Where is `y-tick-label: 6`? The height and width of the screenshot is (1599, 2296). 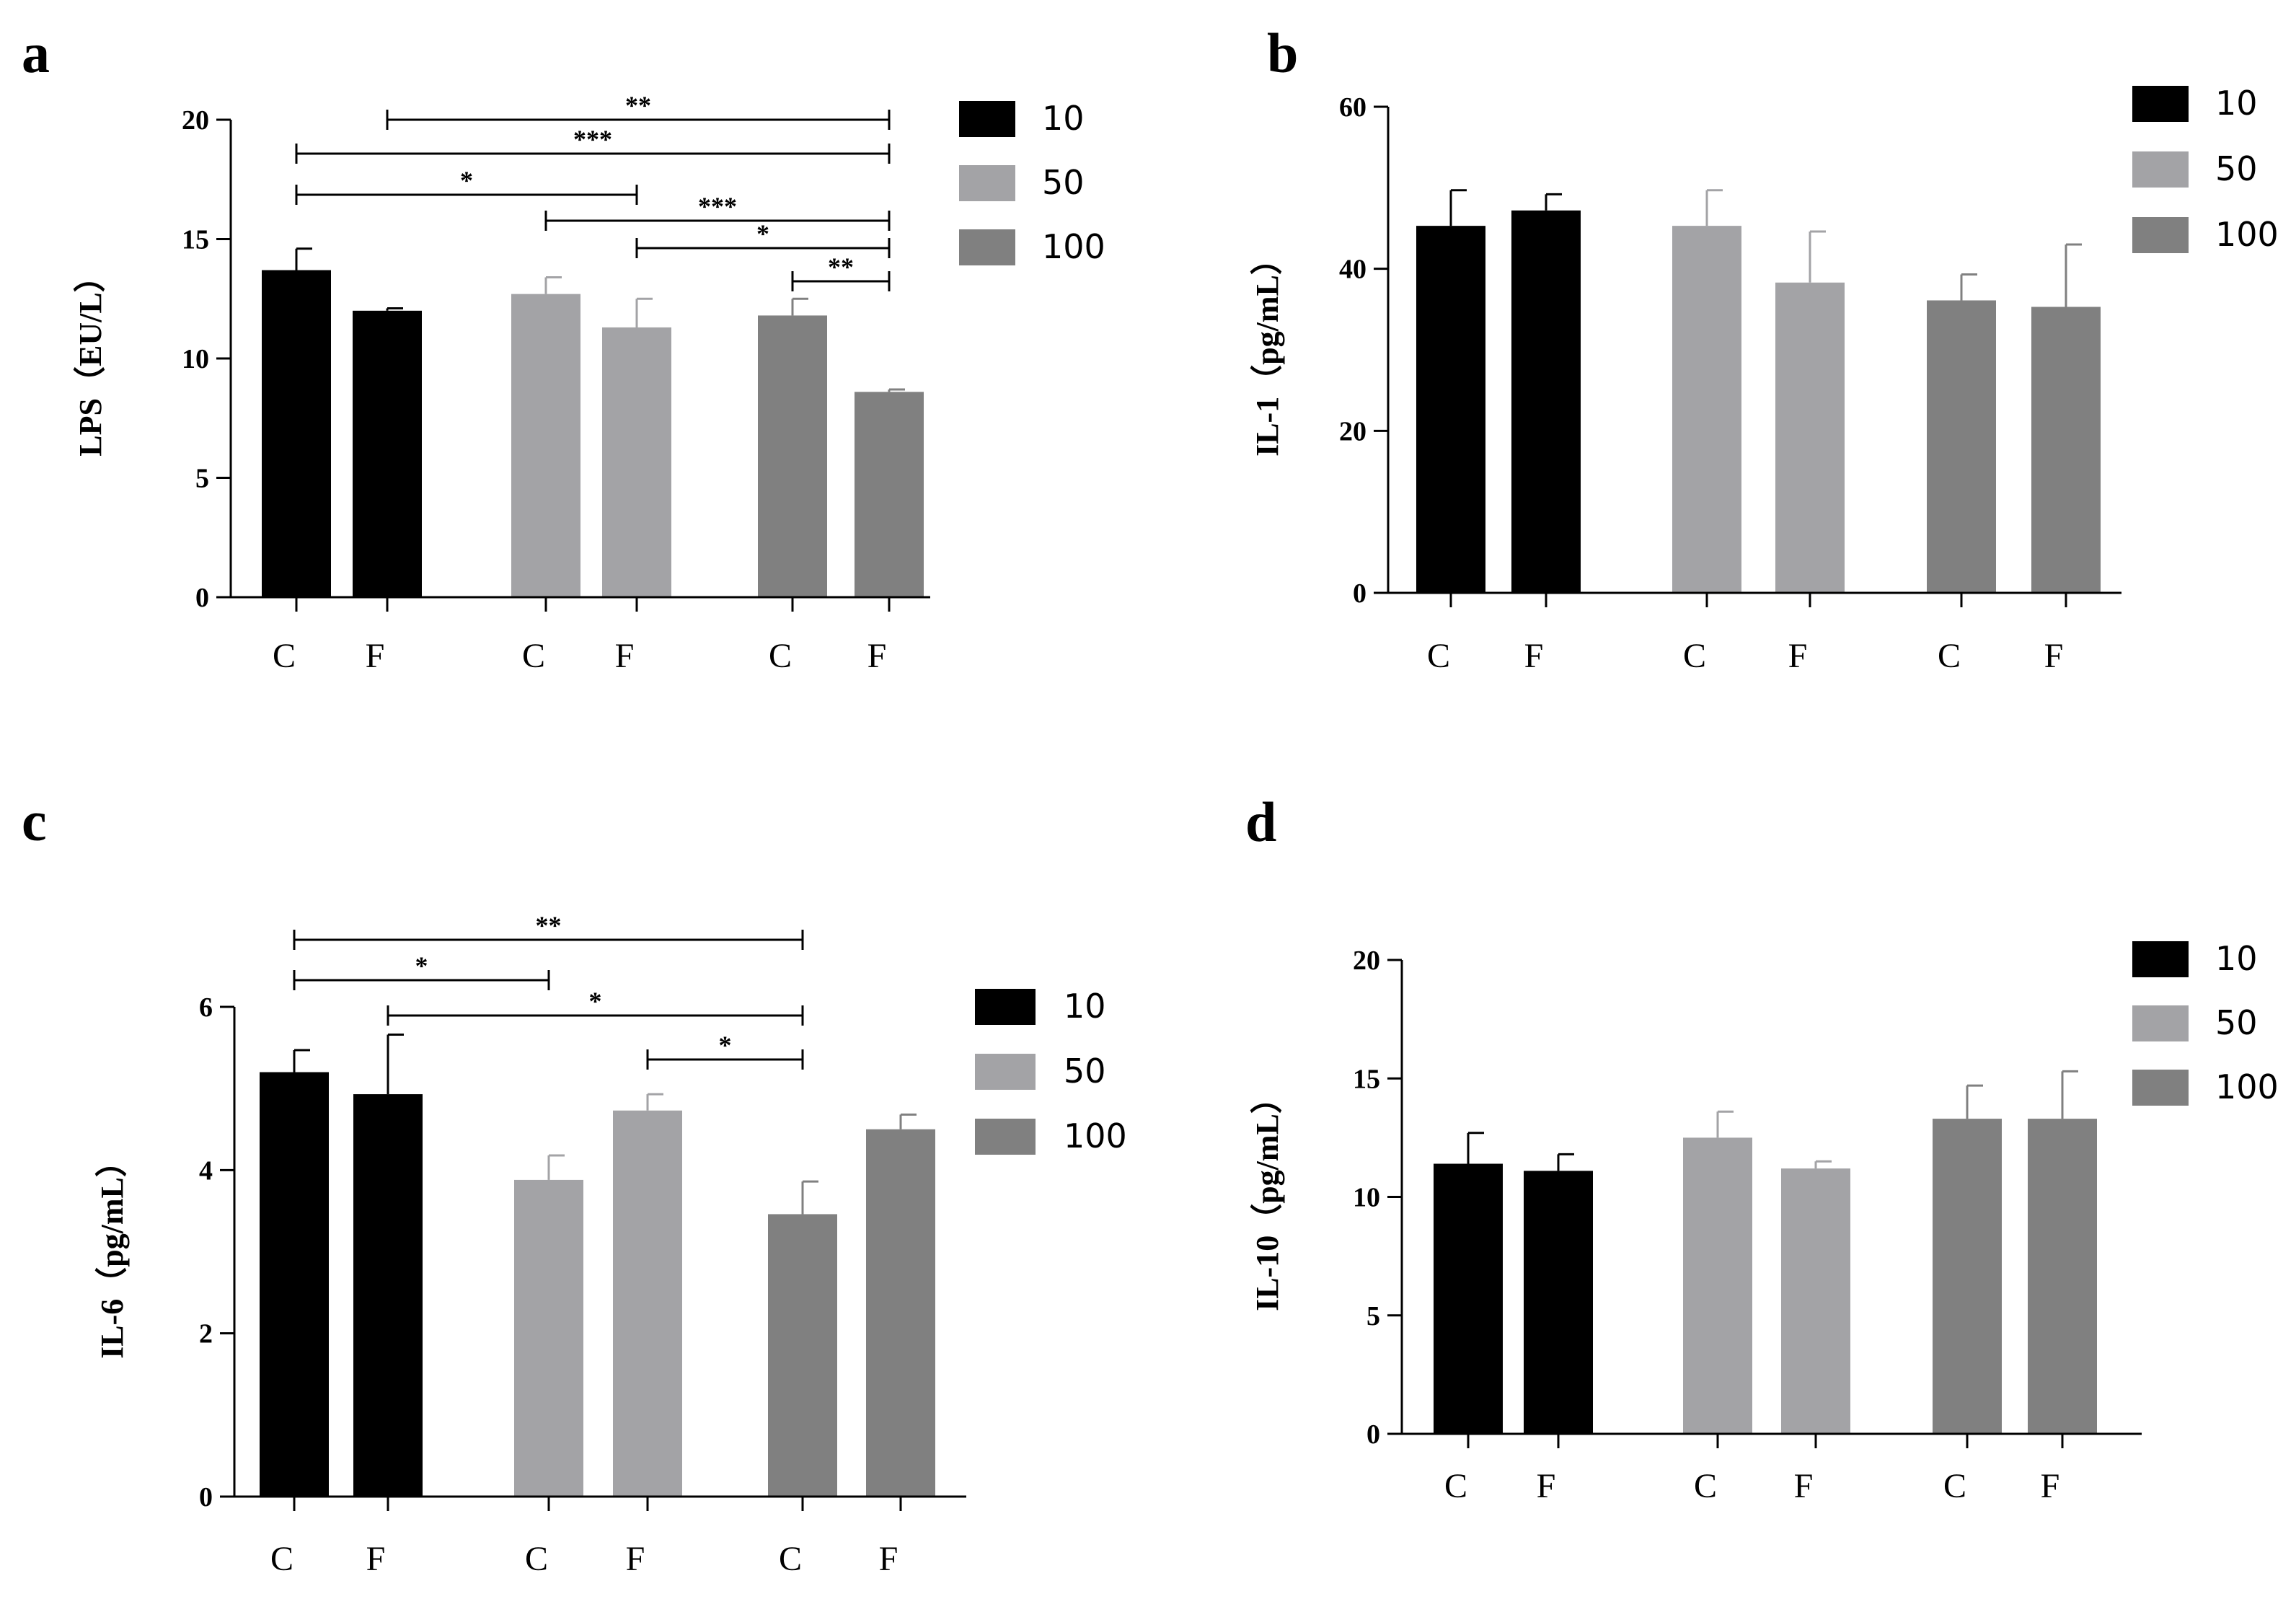
y-tick-label: 6 is located at coordinates (206, 1007).